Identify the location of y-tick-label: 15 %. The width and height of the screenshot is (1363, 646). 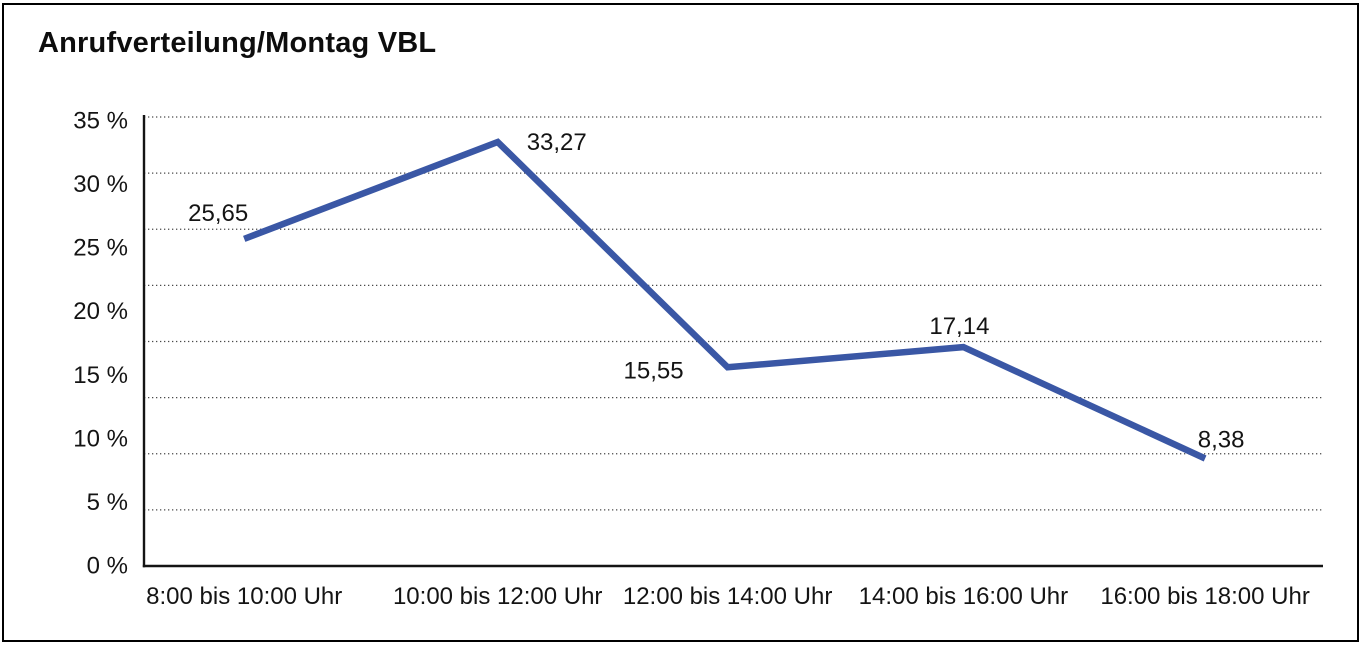
(100, 375).